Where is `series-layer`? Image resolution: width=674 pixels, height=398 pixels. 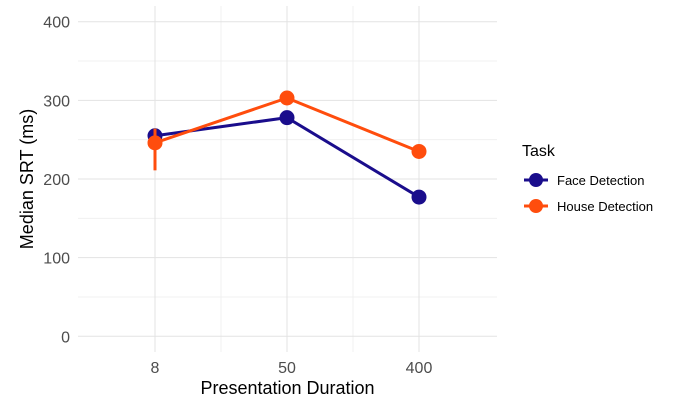 series-layer is located at coordinates (287, 147).